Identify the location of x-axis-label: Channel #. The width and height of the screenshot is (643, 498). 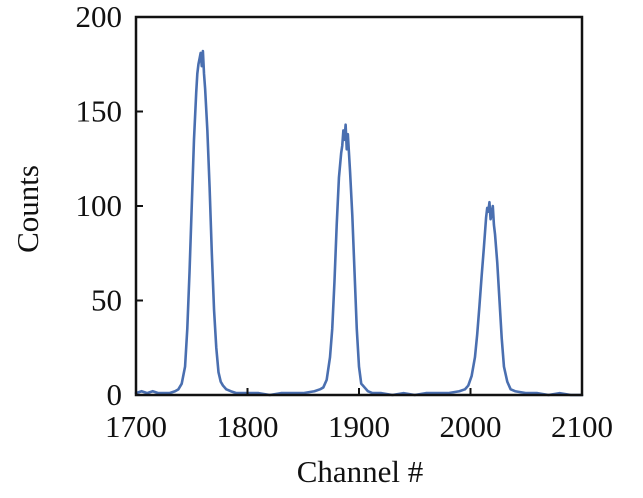
(360, 471).